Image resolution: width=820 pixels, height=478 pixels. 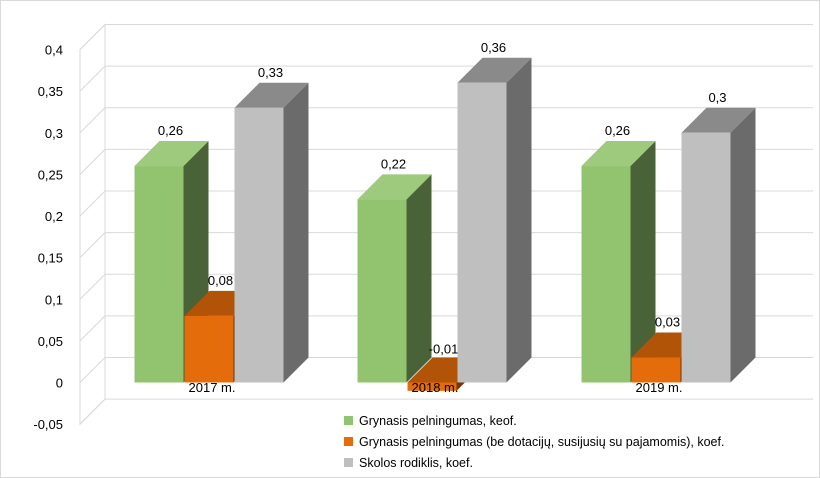 I want to click on y-tick-label: 0,3, so click(x=54, y=133).